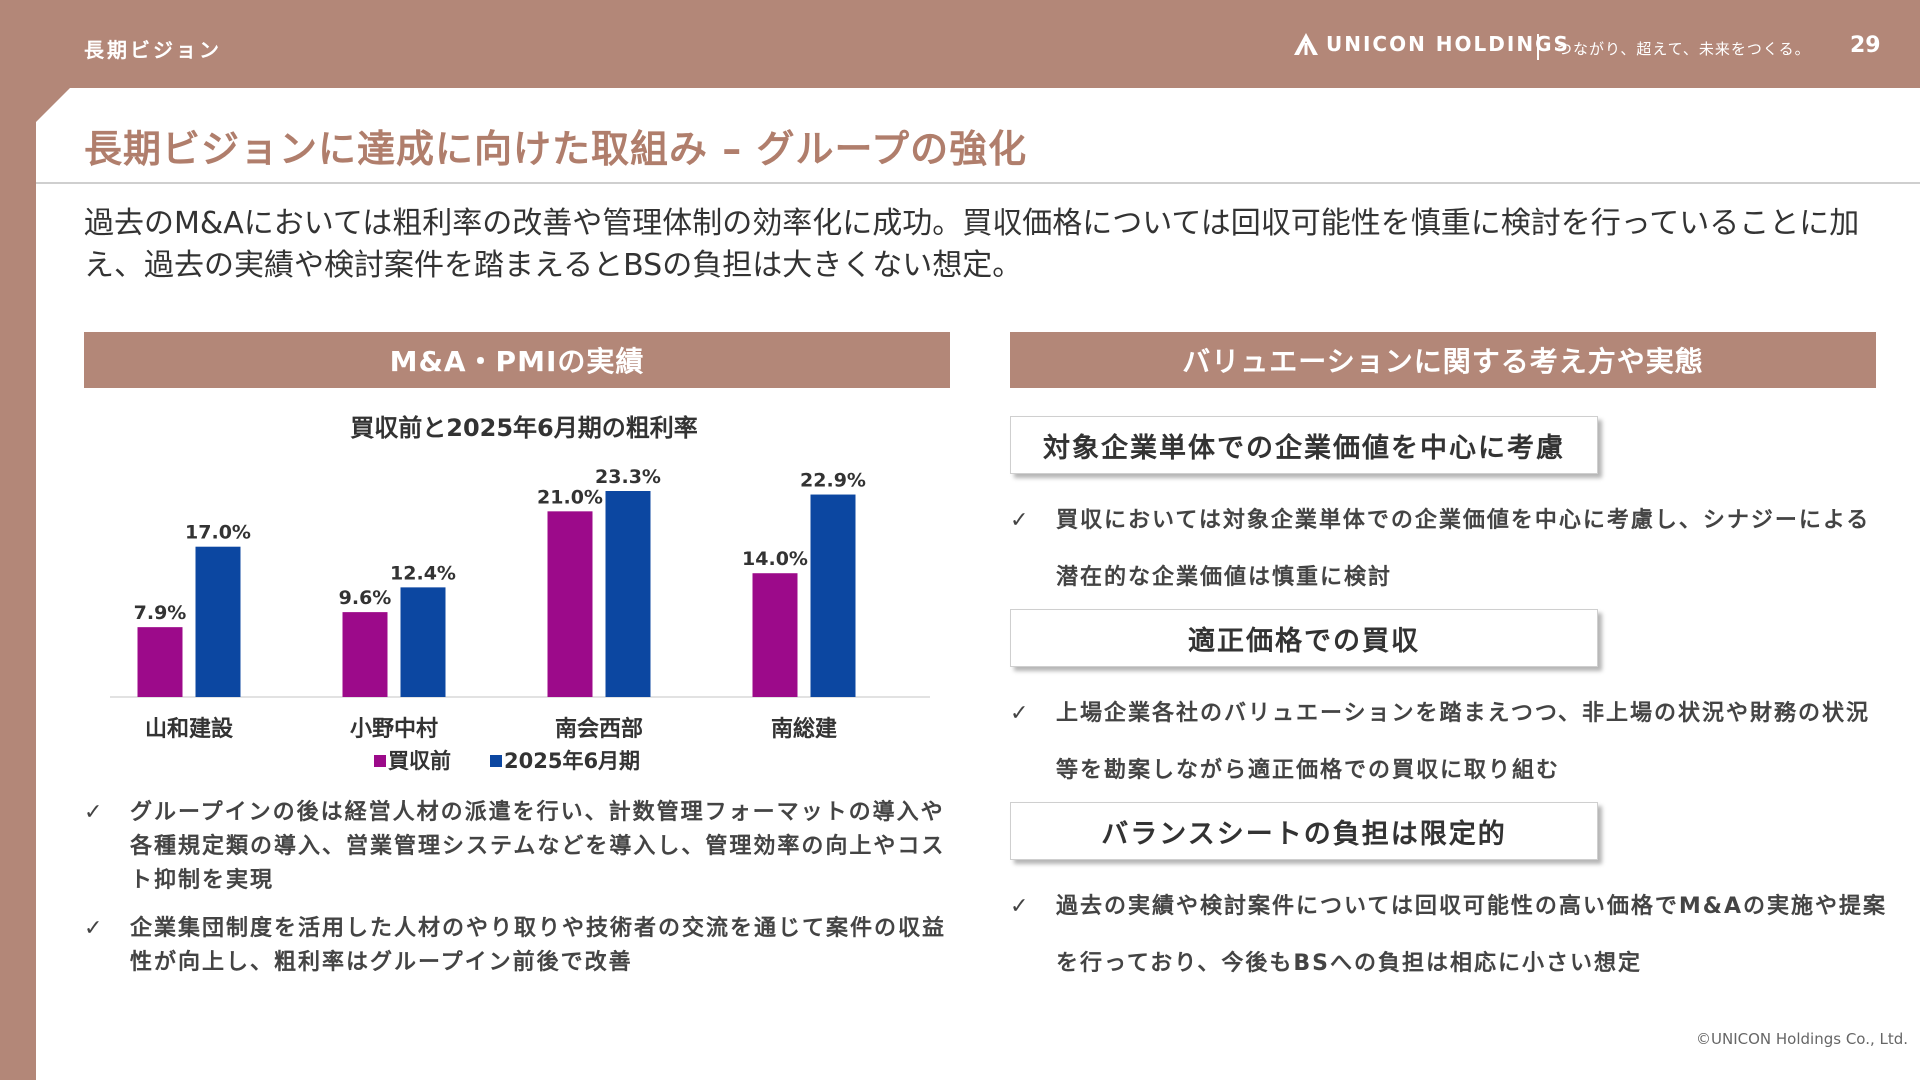 The height and width of the screenshot is (1080, 1920). What do you see at coordinates (570, 497) in the screenshot?
I see `data-label: 21.0%` at bounding box center [570, 497].